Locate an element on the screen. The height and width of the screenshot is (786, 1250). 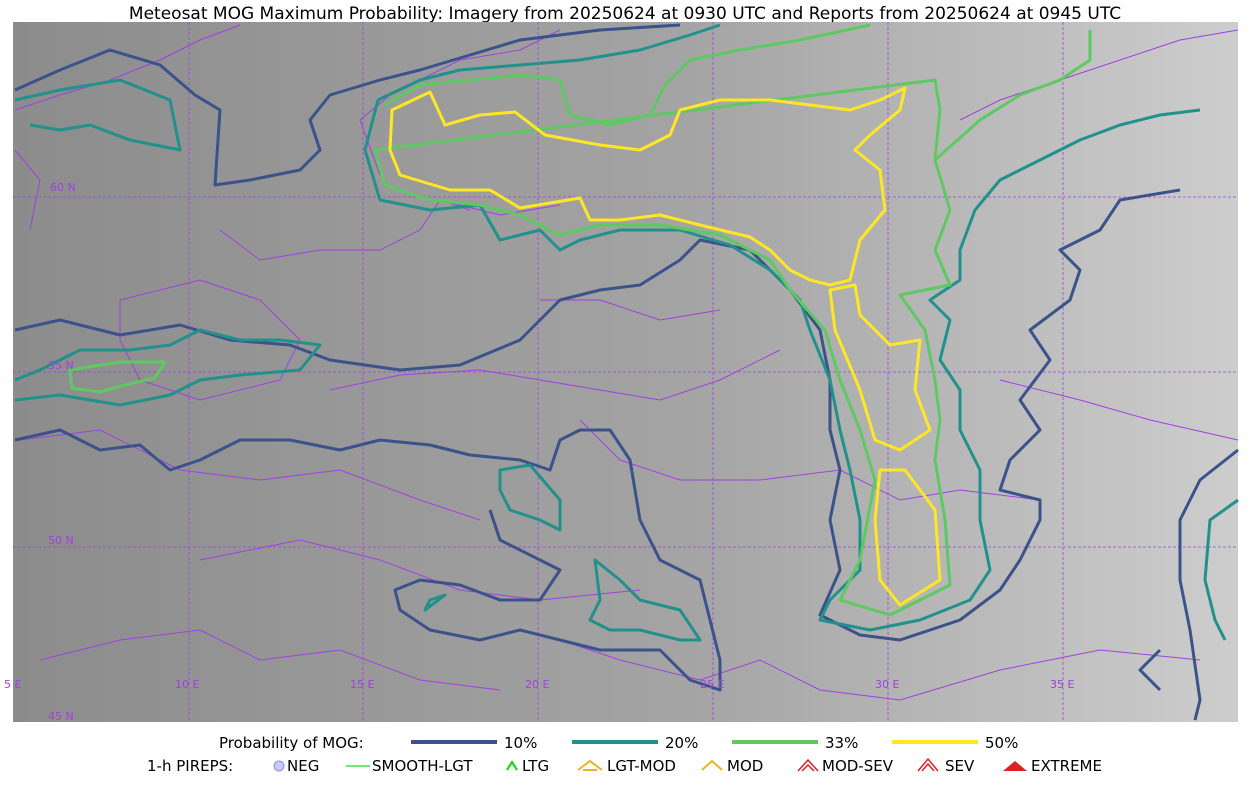
lat-label: 60 N is located at coordinates (63, 187).